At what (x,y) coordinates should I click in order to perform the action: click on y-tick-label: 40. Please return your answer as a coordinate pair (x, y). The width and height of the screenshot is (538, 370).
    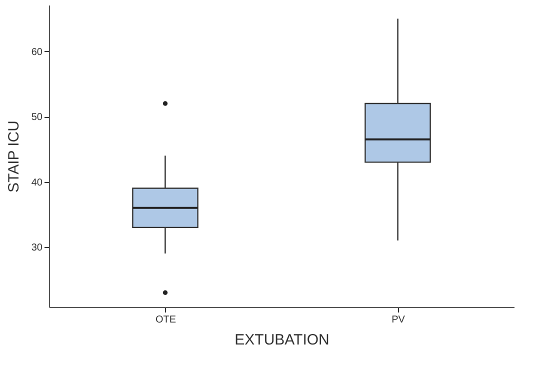
    Looking at the image, I should click on (37, 182).